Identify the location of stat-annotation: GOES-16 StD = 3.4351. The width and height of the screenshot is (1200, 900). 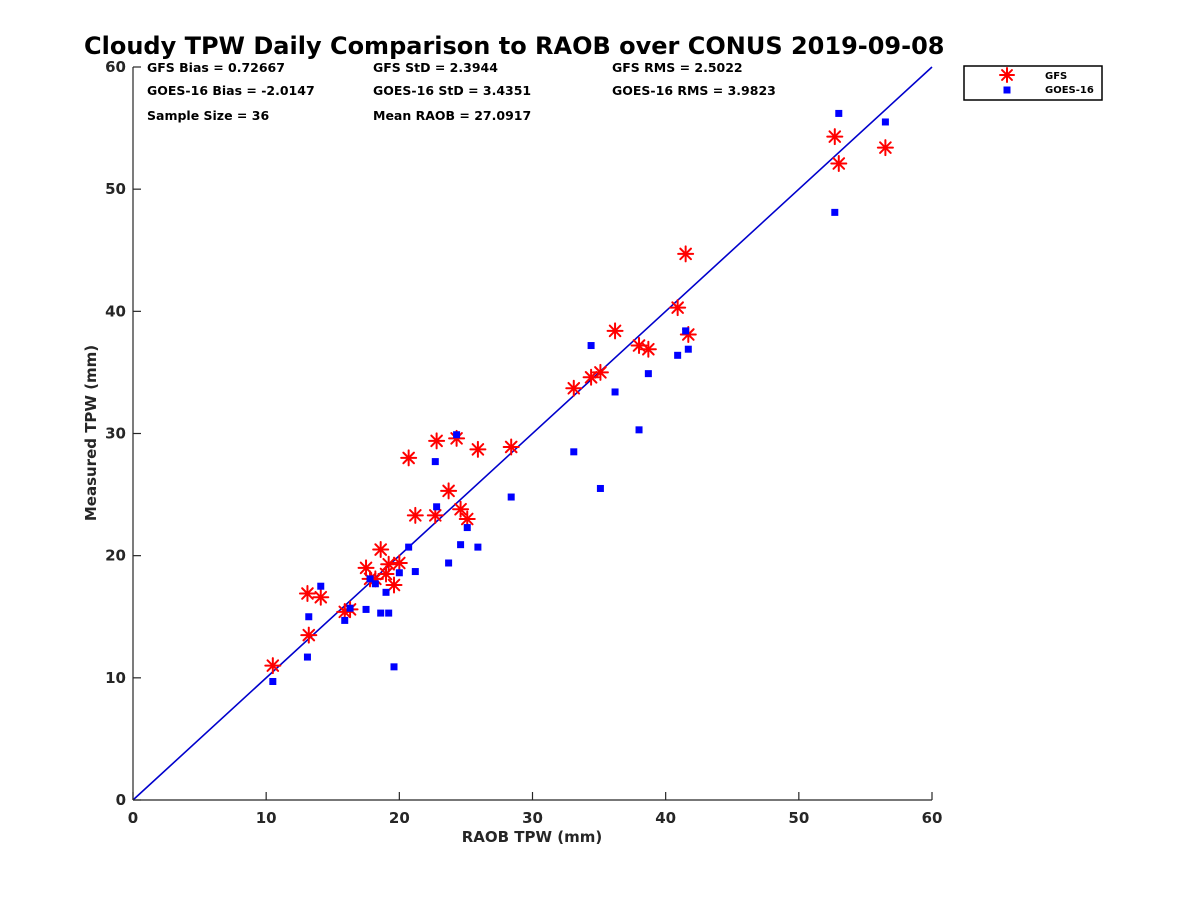
(452, 90).